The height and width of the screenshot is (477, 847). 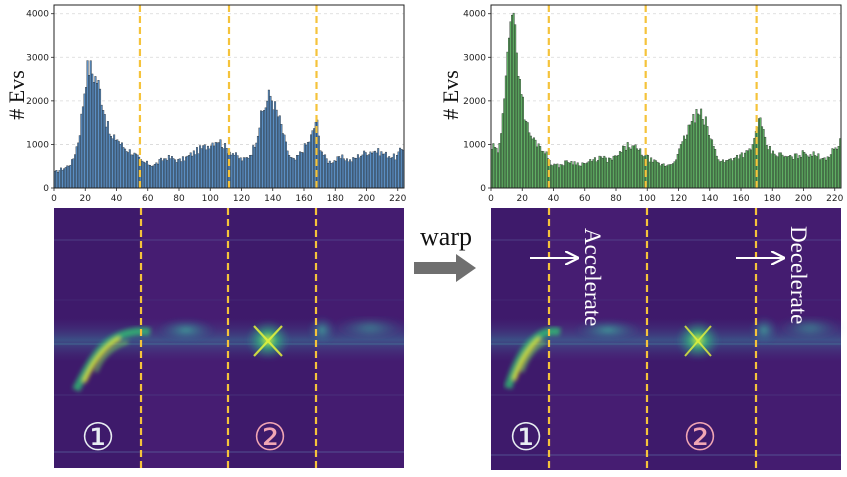 I want to click on xtick-label-right-180: 180, so click(x=772, y=199).